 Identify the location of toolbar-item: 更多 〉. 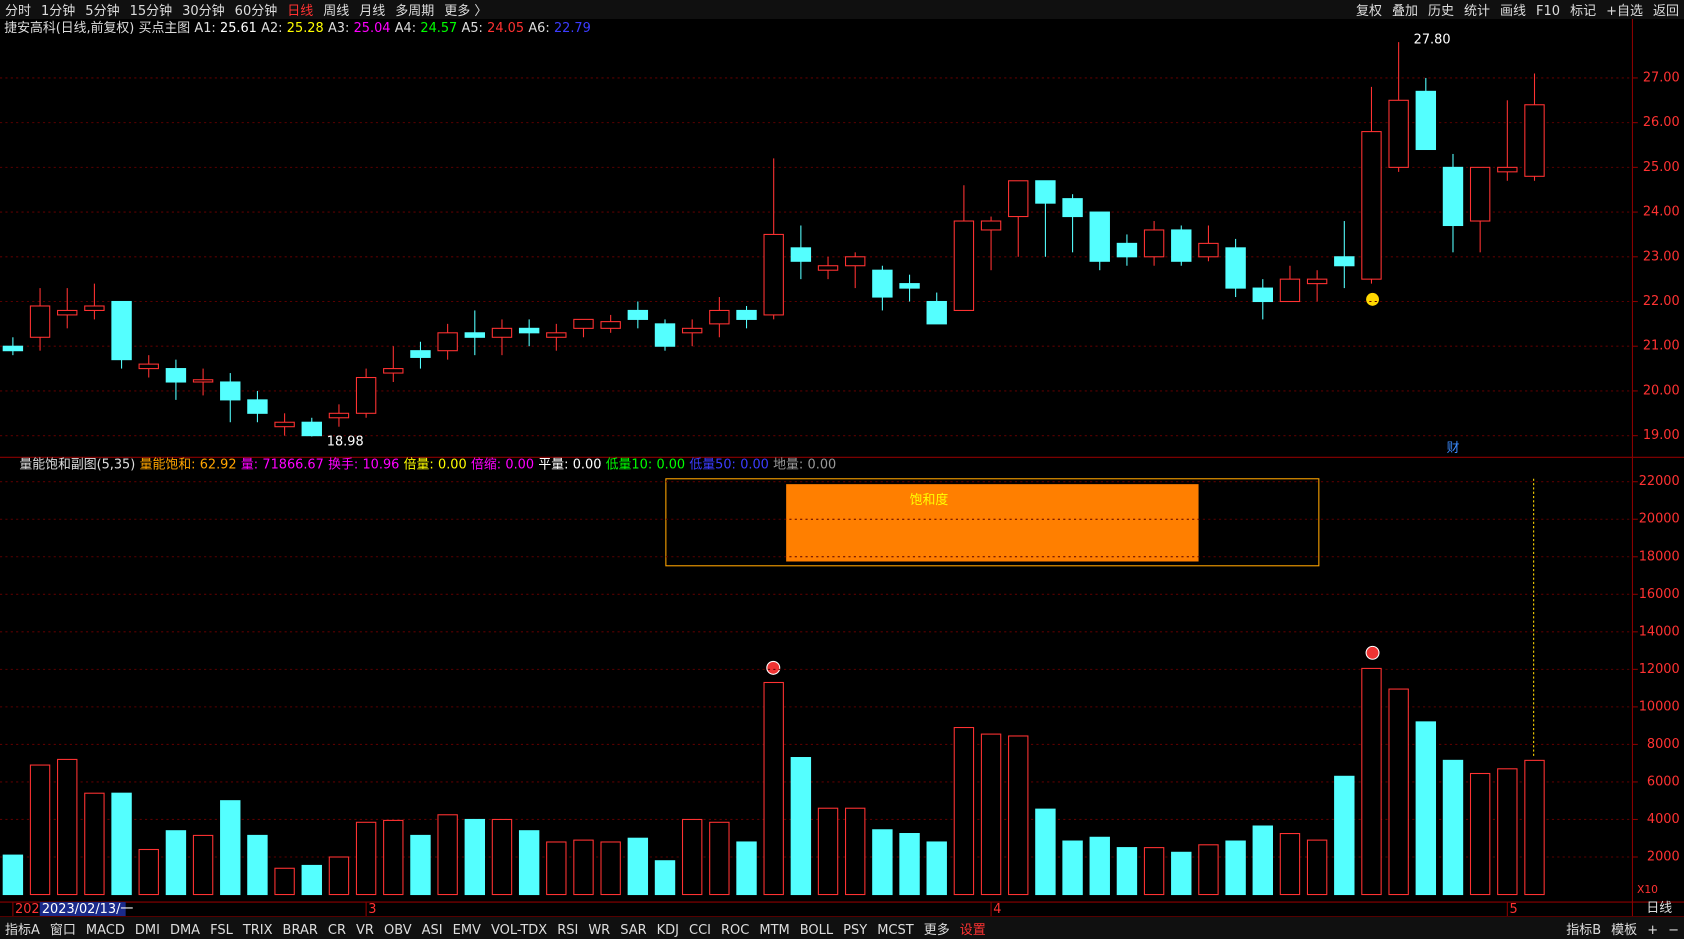
(466, 11).